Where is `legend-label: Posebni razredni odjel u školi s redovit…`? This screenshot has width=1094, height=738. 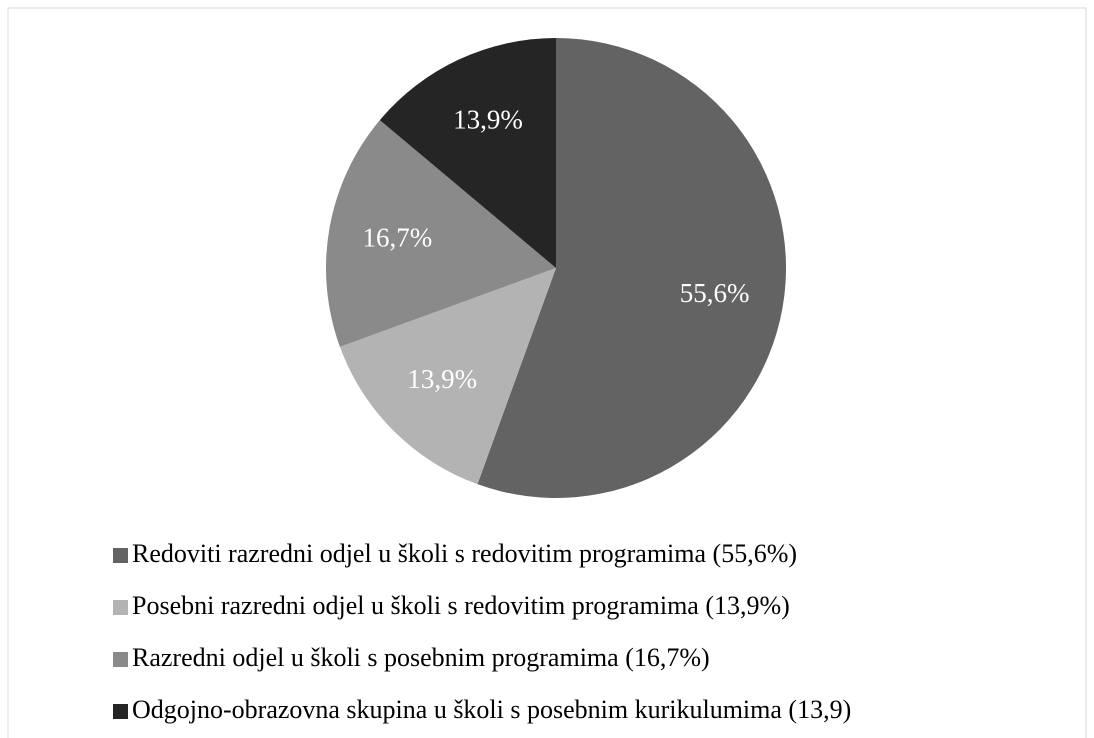 legend-label: Posebni razredni odjel u školi s redovit… is located at coordinates (461, 605).